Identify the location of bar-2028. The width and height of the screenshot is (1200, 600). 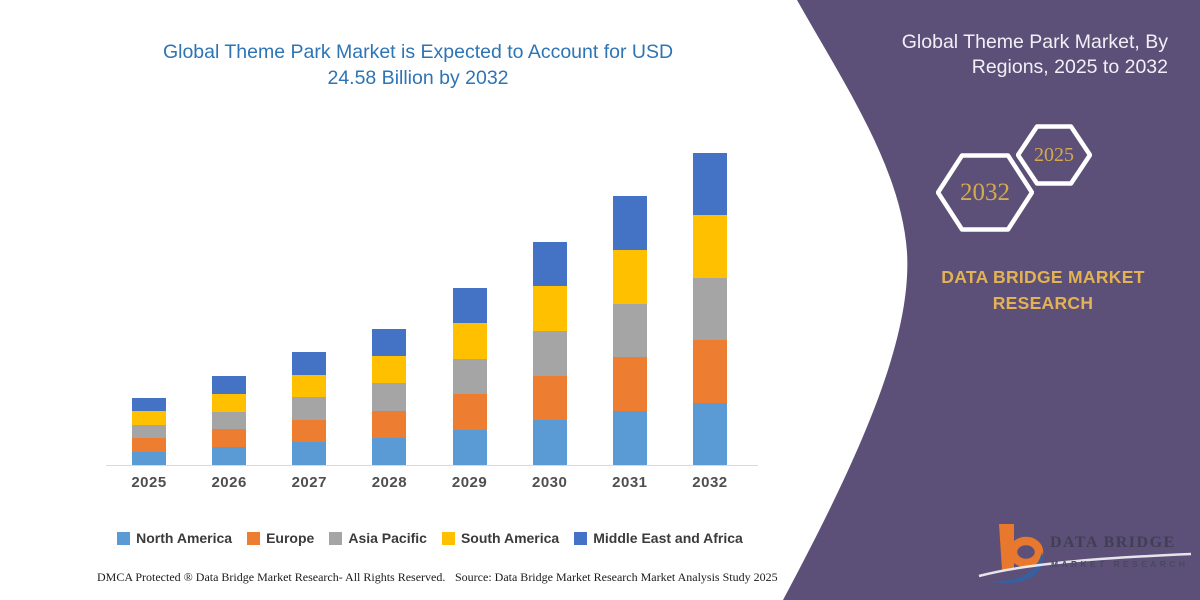
(389, 397).